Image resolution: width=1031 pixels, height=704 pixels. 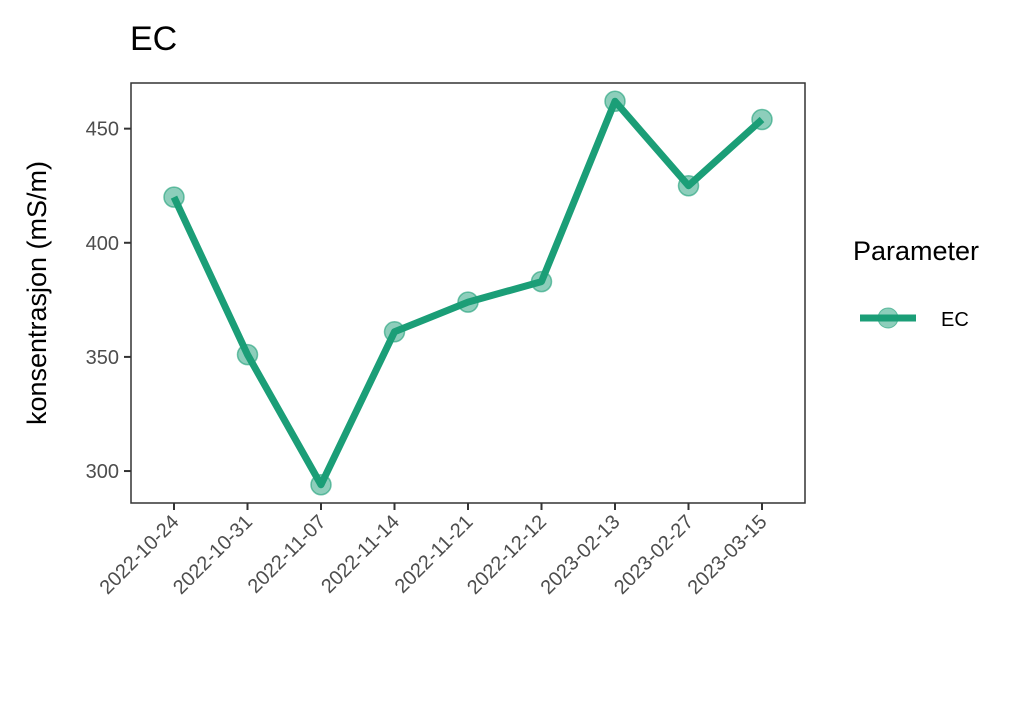 What do you see at coordinates (888, 318) in the screenshot?
I see `legend-key-point` at bounding box center [888, 318].